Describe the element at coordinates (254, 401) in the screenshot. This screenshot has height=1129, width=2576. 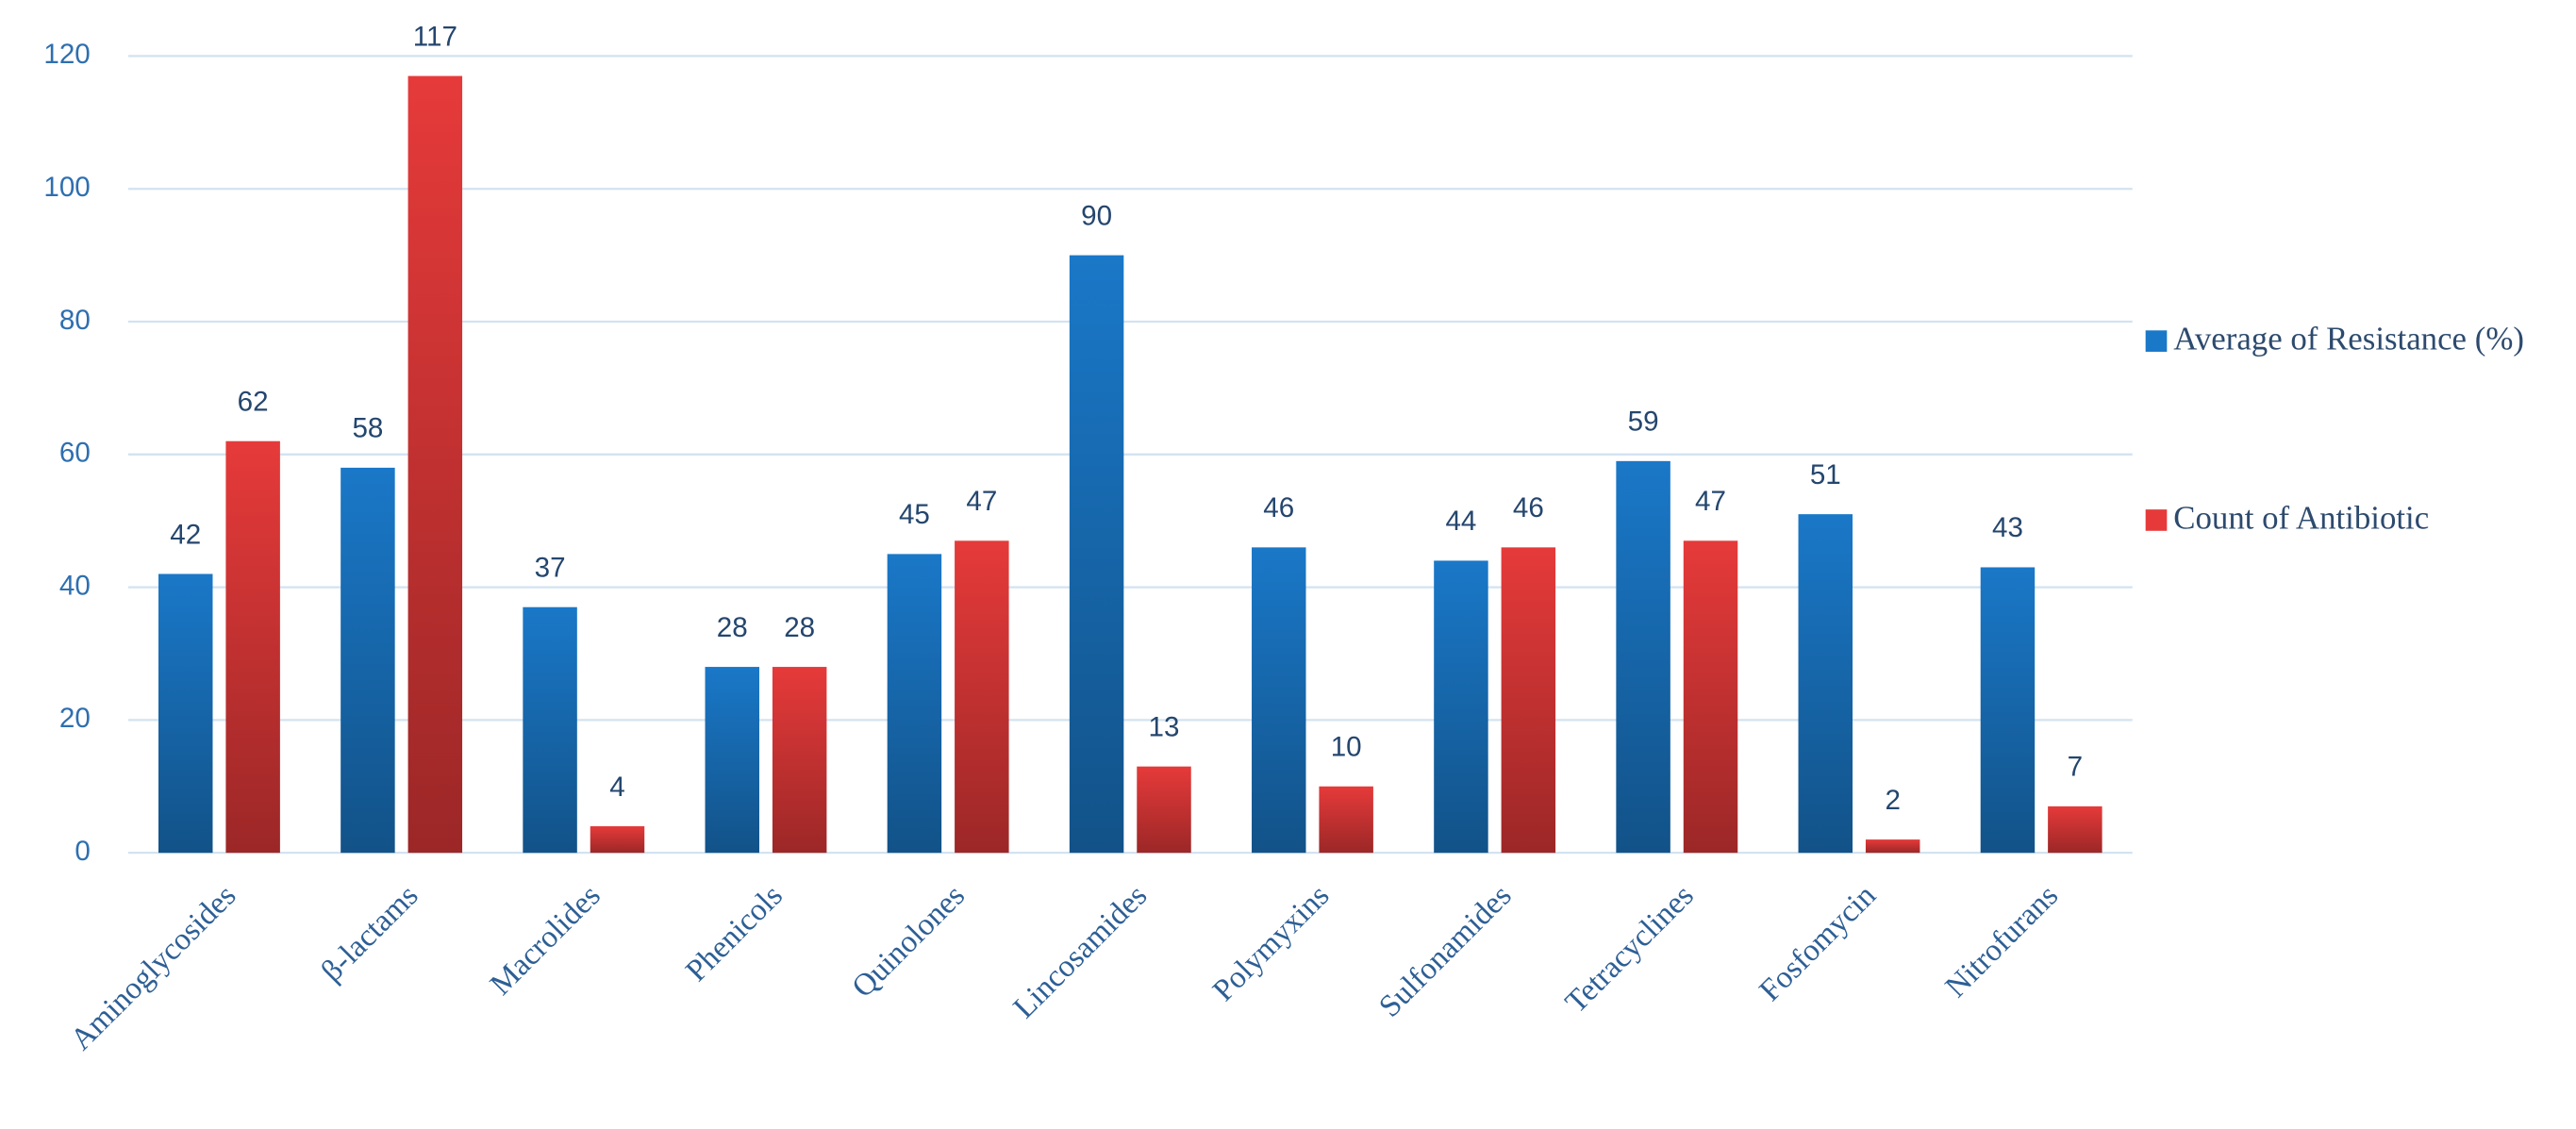
I see `value-label: 62` at that location.